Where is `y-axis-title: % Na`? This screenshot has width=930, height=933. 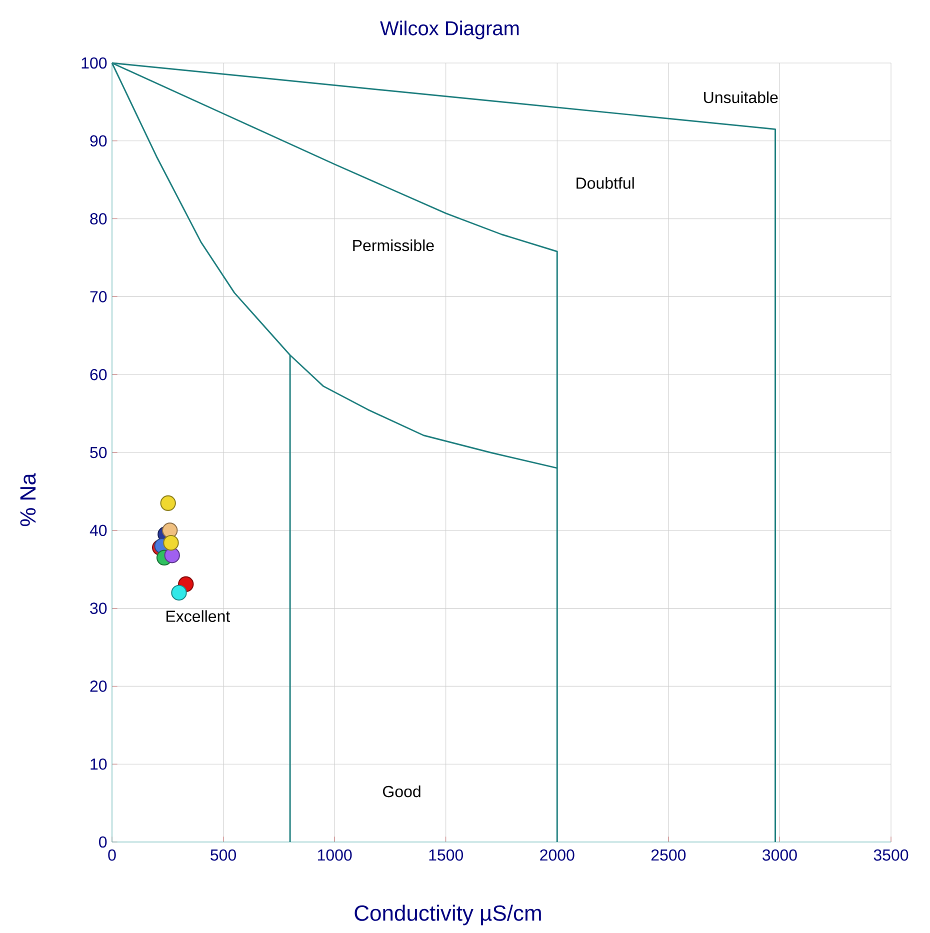
y-axis-title: % Na is located at coordinates (28, 499).